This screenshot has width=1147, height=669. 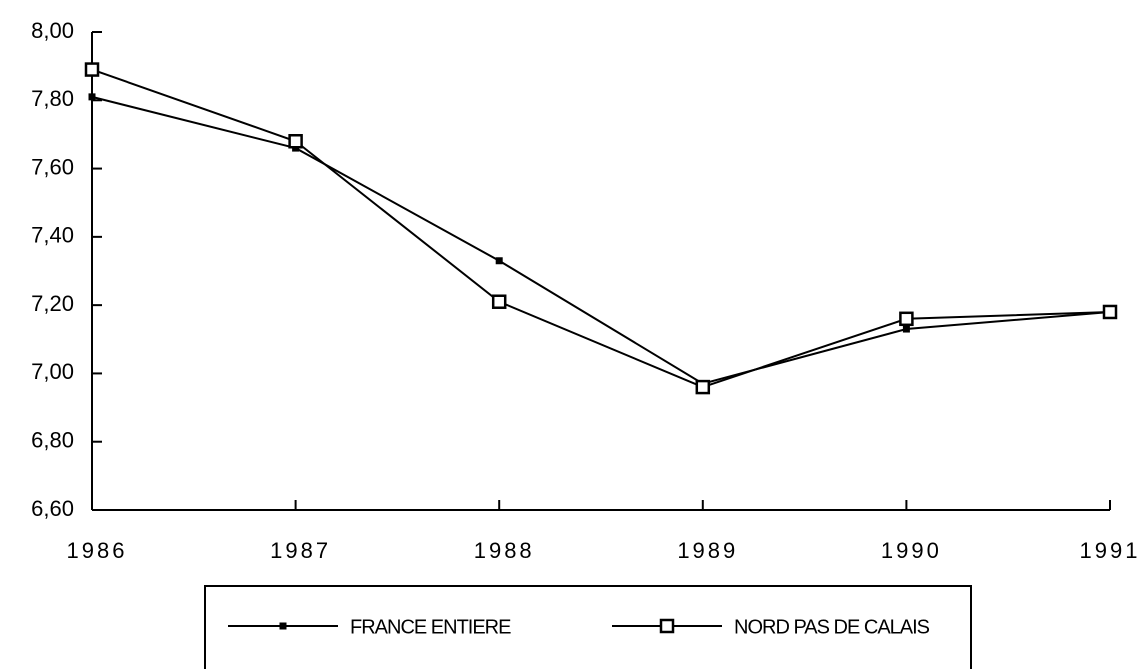 What do you see at coordinates (1110, 550) in the screenshot?
I see `x-tick-label: 1991` at bounding box center [1110, 550].